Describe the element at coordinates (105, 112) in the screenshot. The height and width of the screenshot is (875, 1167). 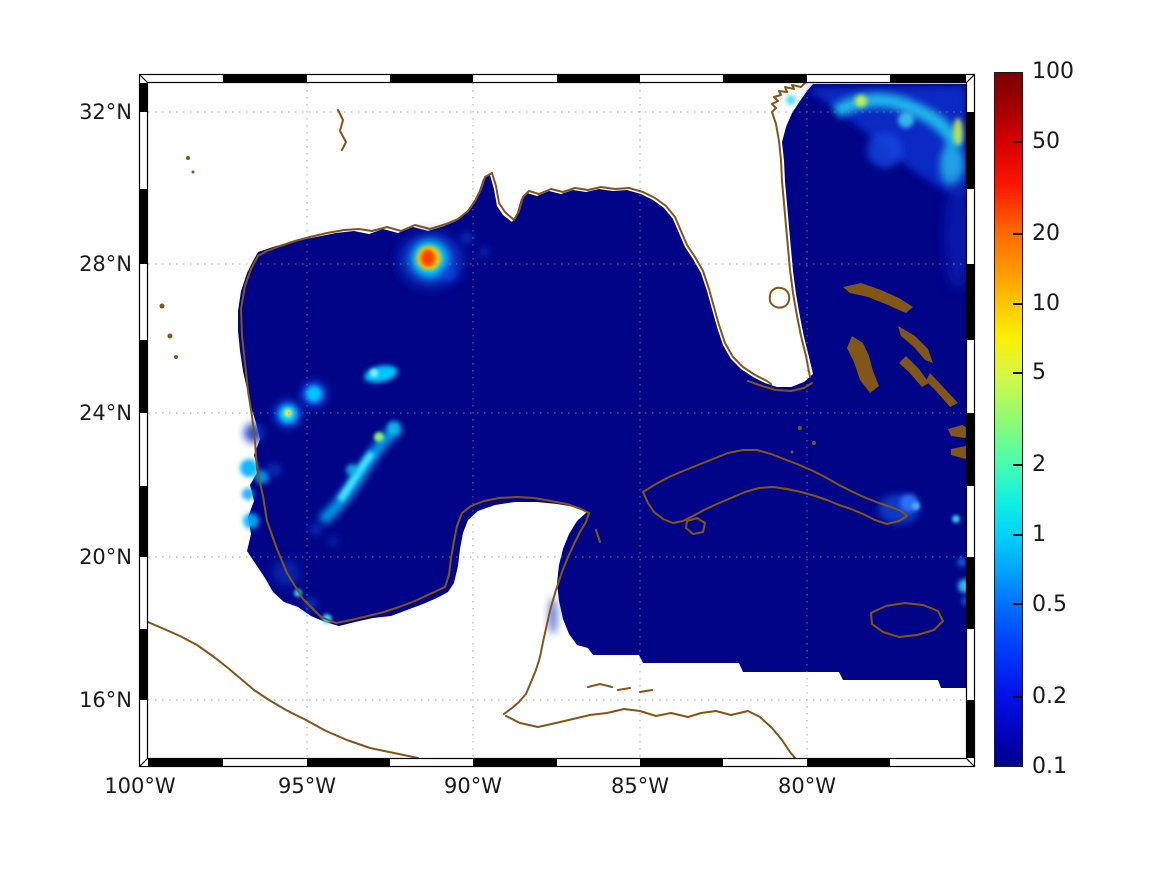
I see `lat-tick-label-32n: 32°N` at that location.